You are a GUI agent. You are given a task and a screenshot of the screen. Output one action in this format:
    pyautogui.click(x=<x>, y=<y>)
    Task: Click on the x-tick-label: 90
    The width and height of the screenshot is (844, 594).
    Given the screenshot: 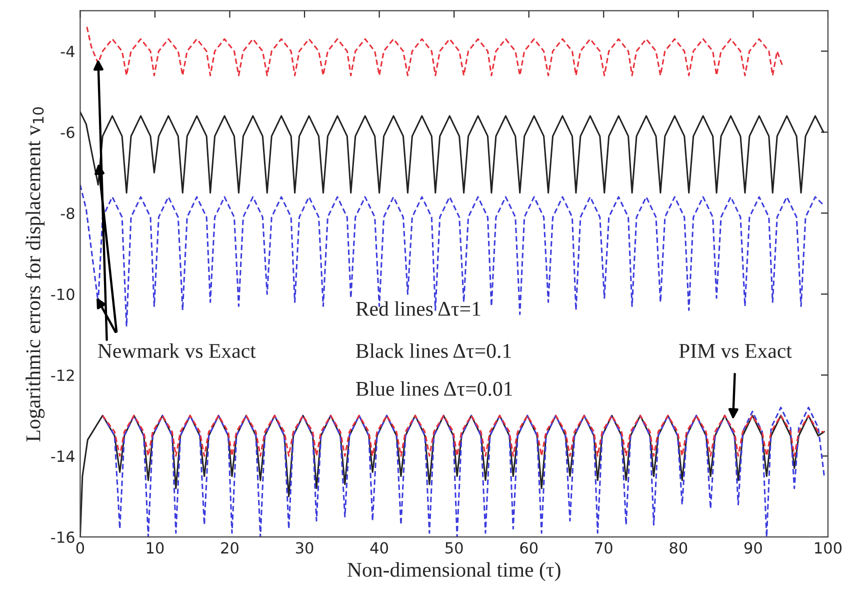 What is the action you would take?
    pyautogui.click(x=753, y=548)
    